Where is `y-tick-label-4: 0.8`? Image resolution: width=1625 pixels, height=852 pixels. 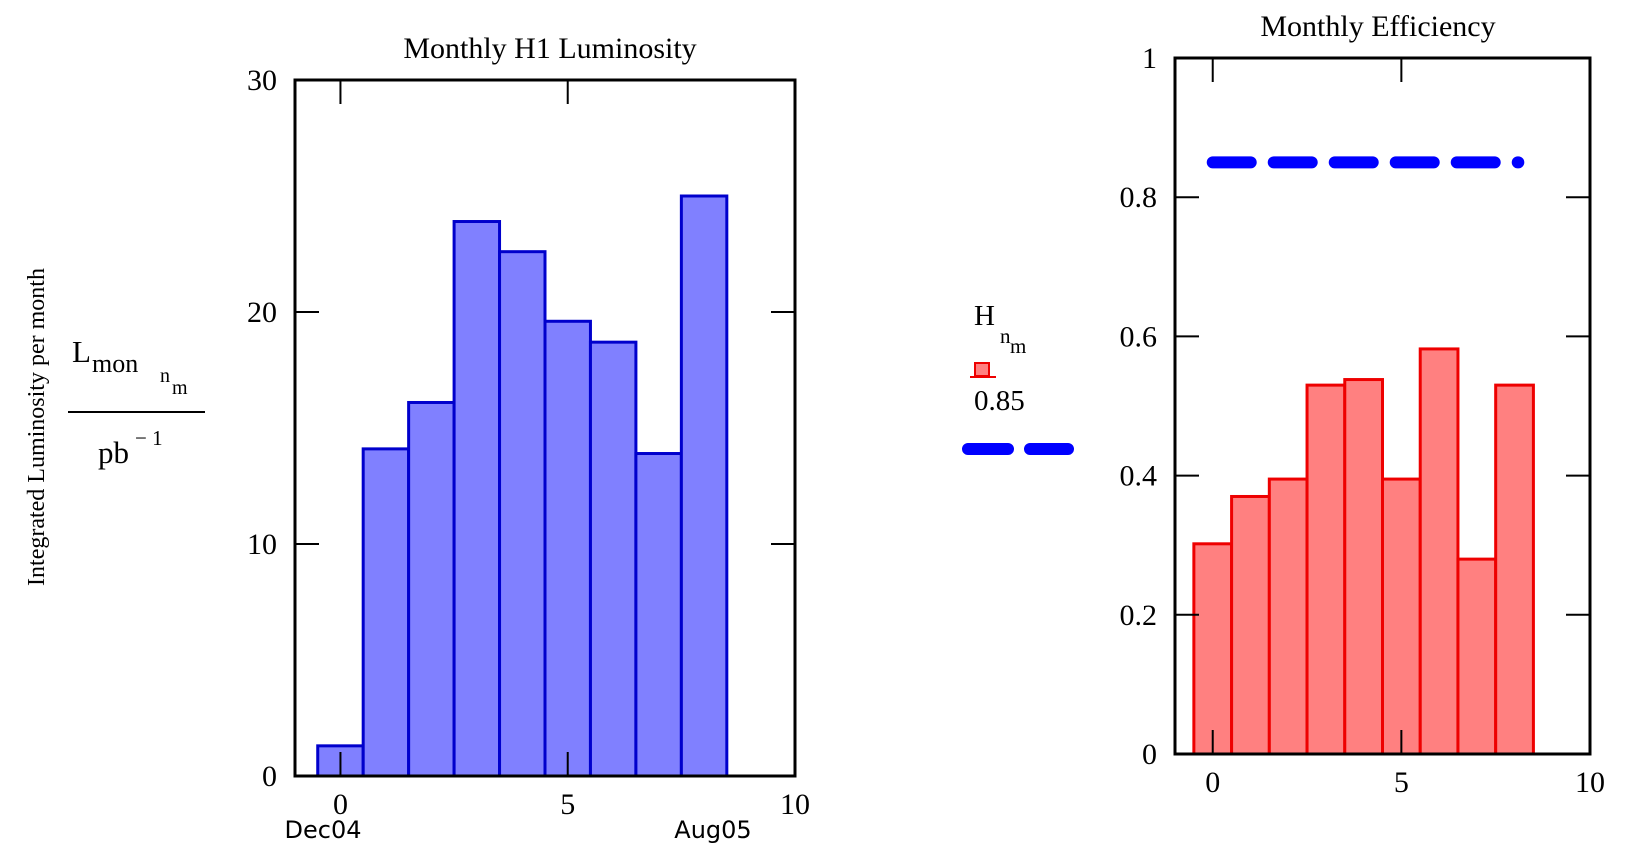
y-tick-label-4: 0.8 is located at coordinates (1139, 197).